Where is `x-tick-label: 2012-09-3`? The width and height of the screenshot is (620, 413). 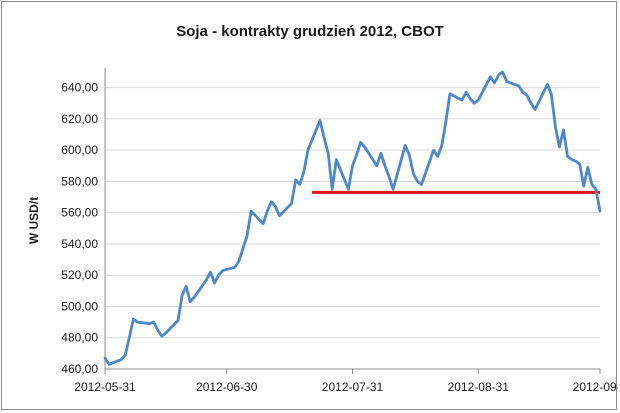 x-tick-label: 2012-09-3 is located at coordinates (595, 387).